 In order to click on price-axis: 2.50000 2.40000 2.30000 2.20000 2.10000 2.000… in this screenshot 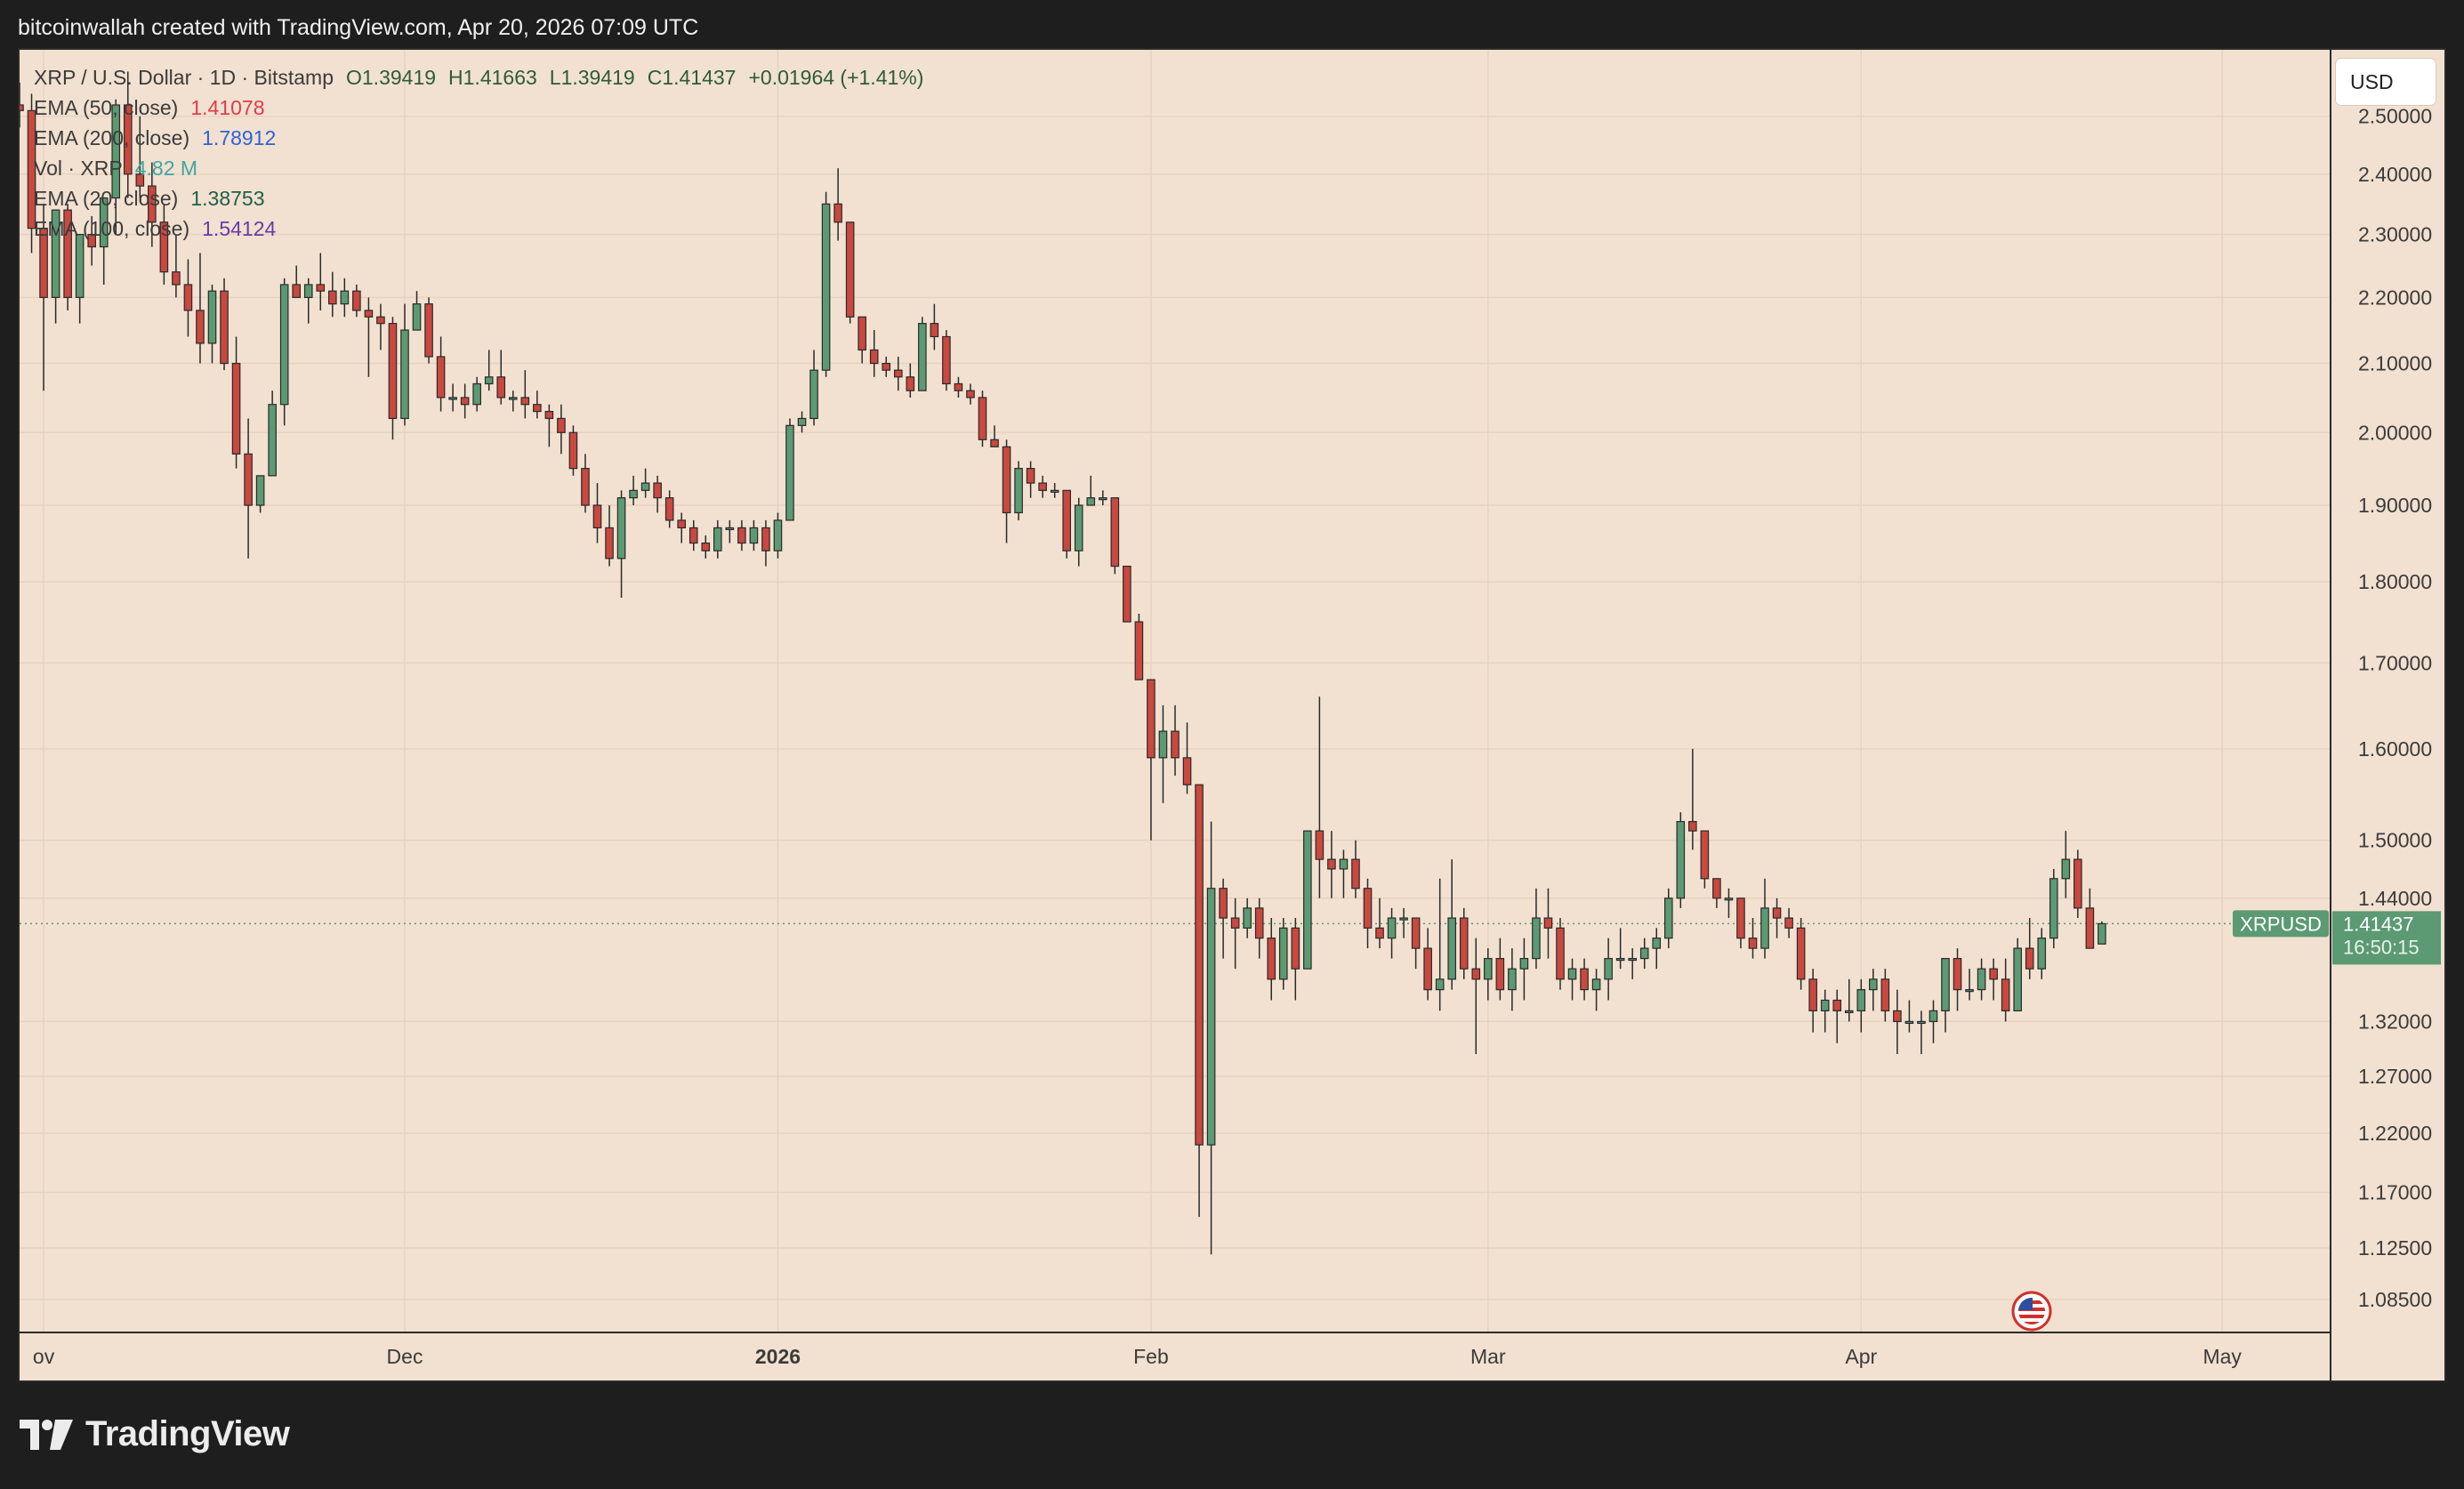, I will do `click(2395, 708)`.